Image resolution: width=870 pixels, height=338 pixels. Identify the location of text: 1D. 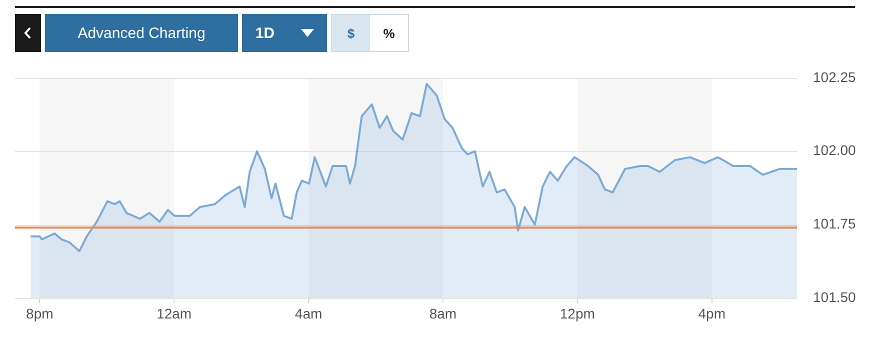
(265, 33).